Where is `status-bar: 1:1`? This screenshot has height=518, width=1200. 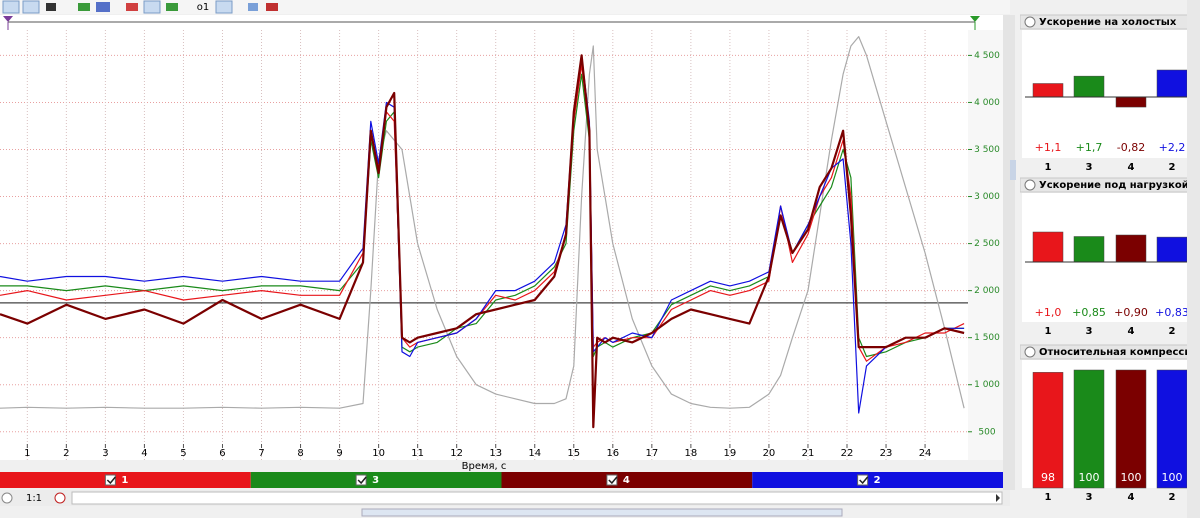 status-bar: 1:1 is located at coordinates (505, 503).